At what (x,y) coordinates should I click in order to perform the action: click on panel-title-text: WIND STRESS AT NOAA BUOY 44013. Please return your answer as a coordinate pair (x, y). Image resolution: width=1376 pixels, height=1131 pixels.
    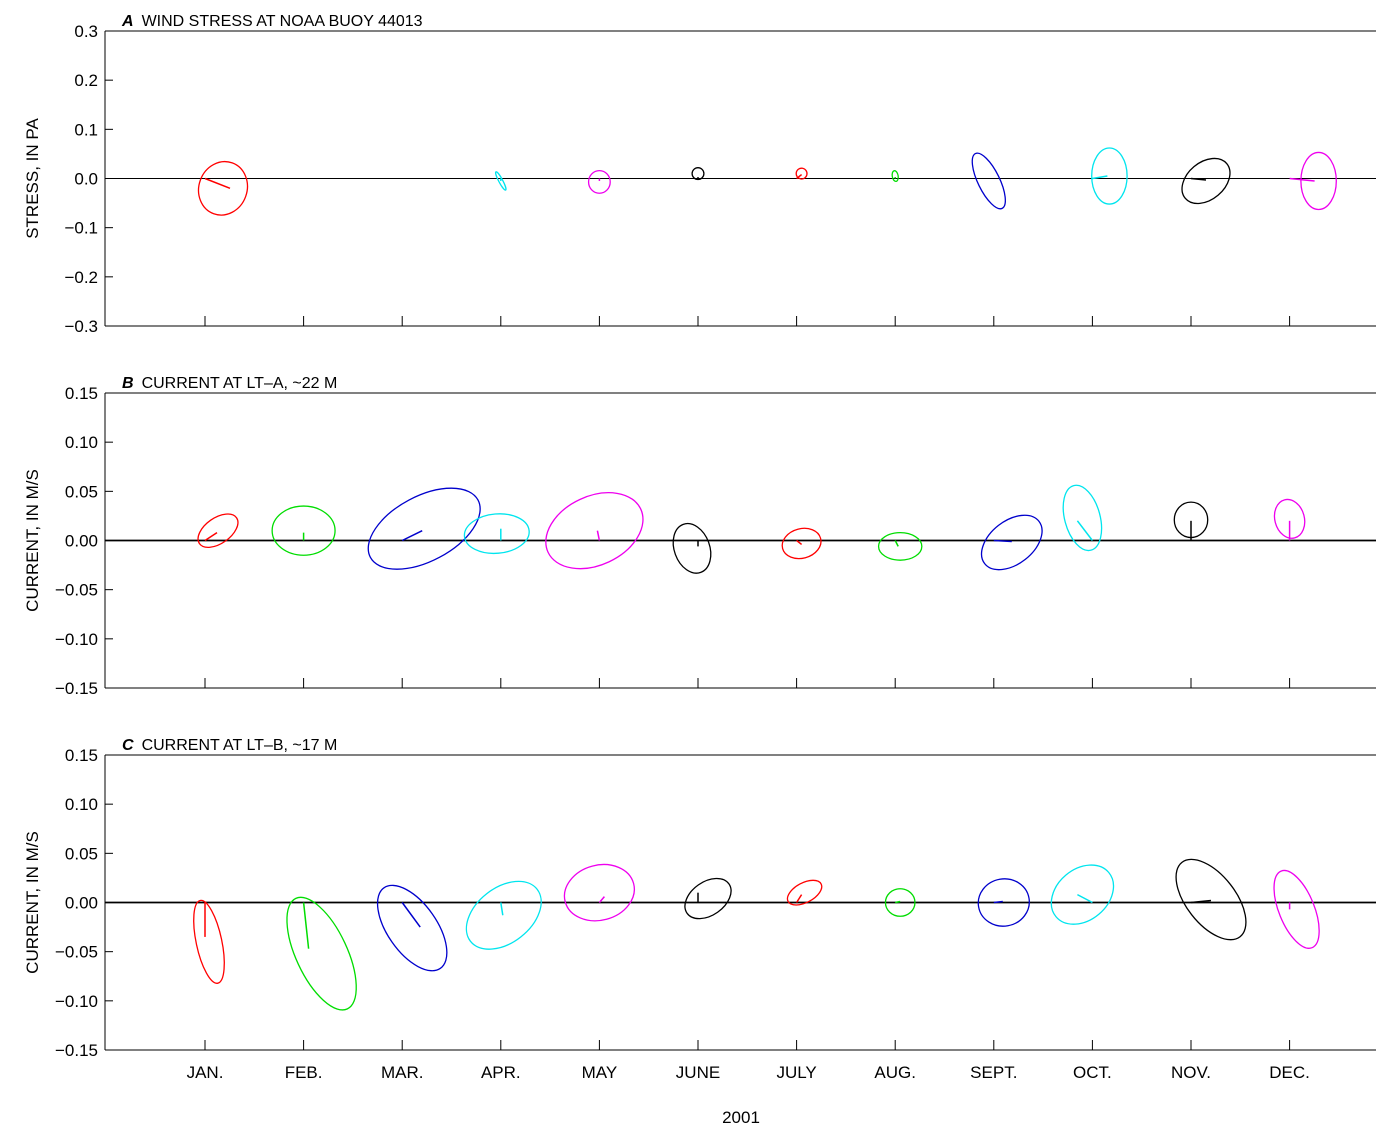
    Looking at the image, I should click on (282, 21).